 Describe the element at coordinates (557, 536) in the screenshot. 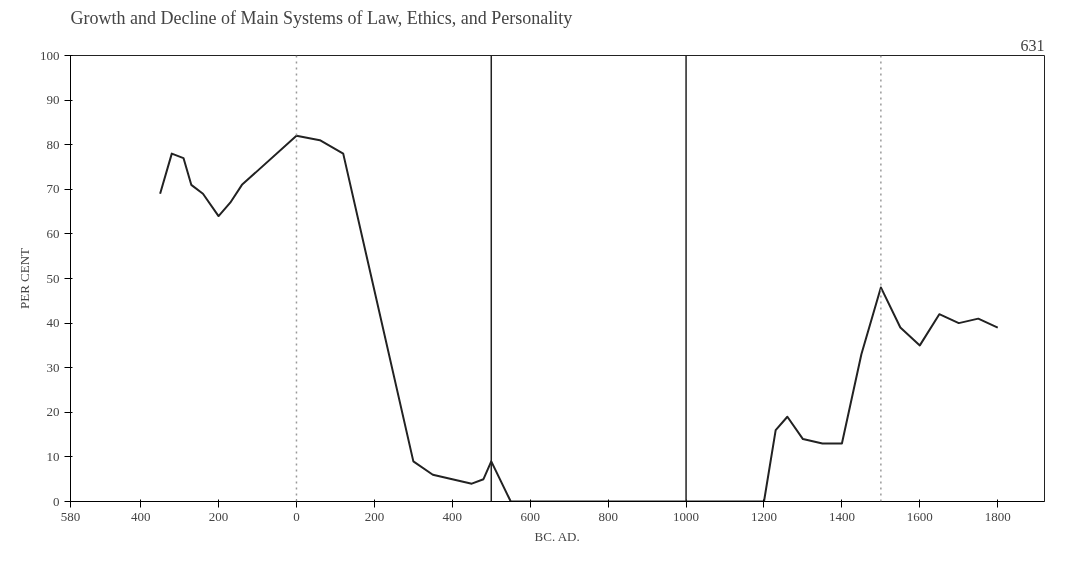

I see `x-axis-title: BC. AD.` at that location.